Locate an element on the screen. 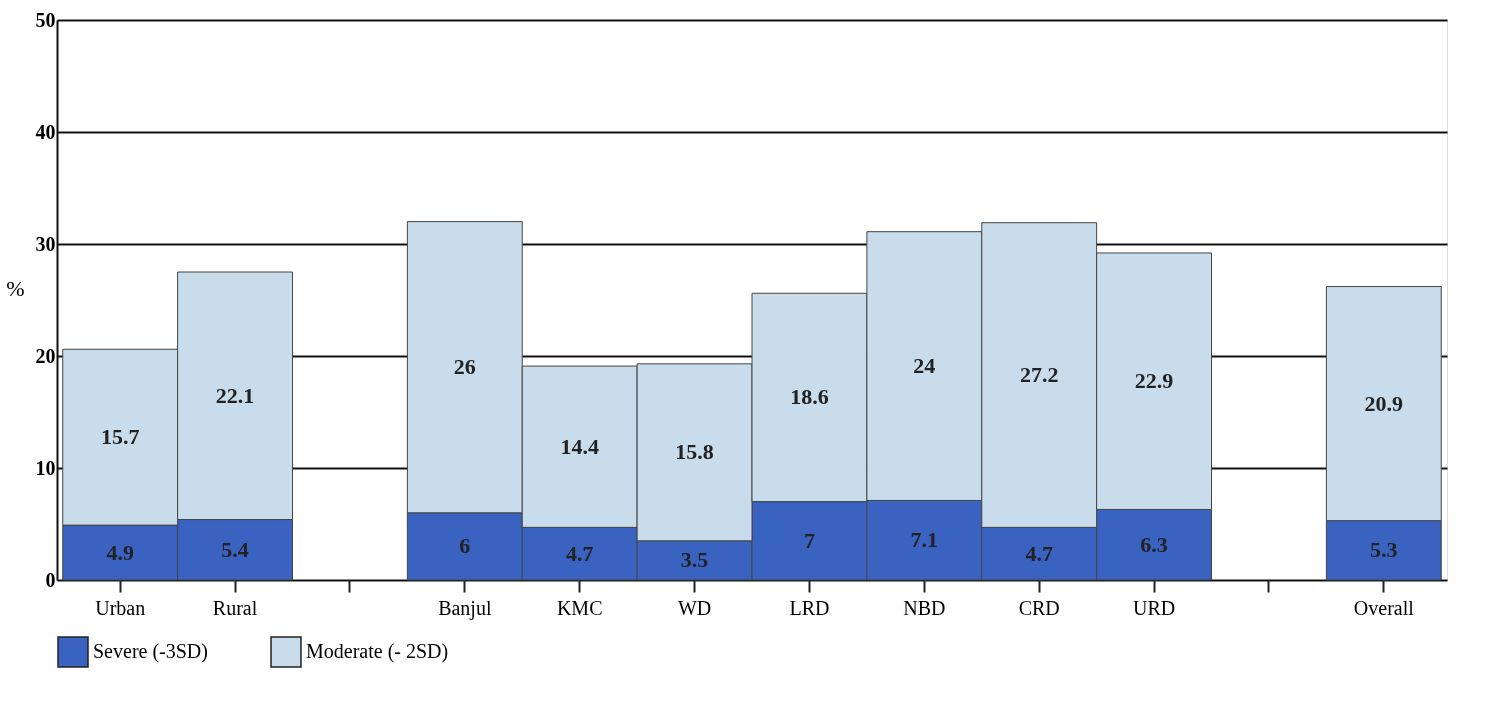 This screenshot has height=719, width=1501. legend-label: Severe (-3SD) is located at coordinates (150, 651).